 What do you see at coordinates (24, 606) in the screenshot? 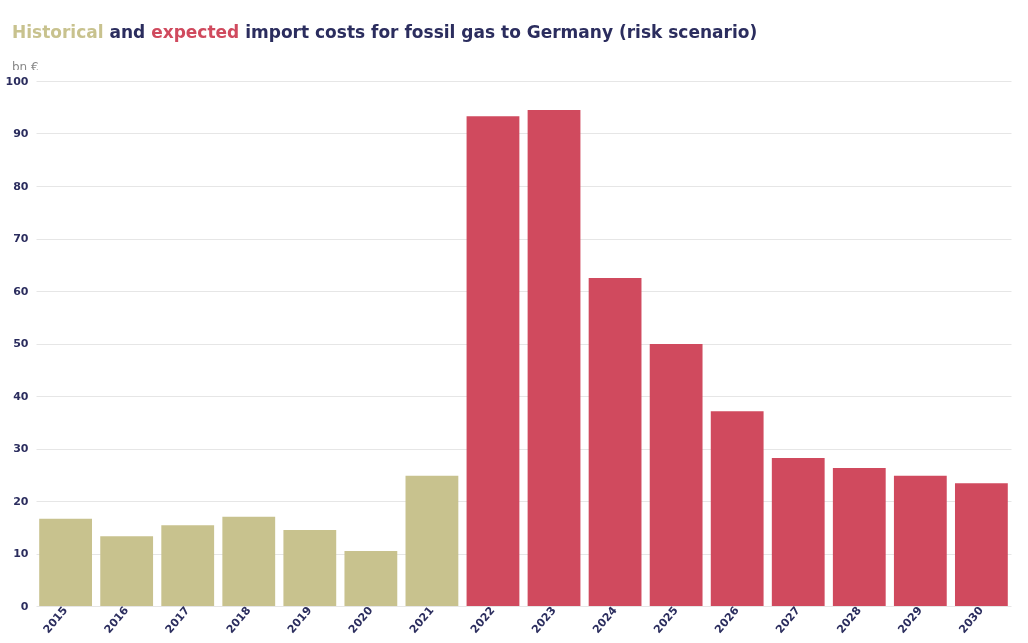
I see `y-tick-label: 0` at bounding box center [24, 606].